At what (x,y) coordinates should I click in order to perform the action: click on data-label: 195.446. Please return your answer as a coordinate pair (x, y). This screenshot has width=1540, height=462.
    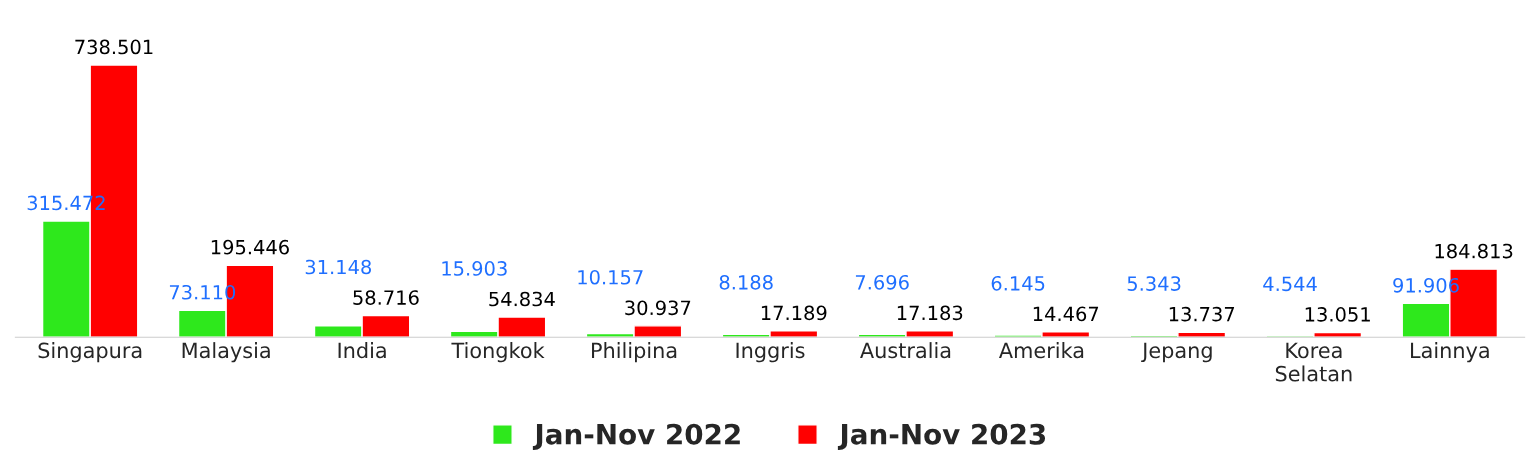
    Looking at the image, I should click on (250, 247).